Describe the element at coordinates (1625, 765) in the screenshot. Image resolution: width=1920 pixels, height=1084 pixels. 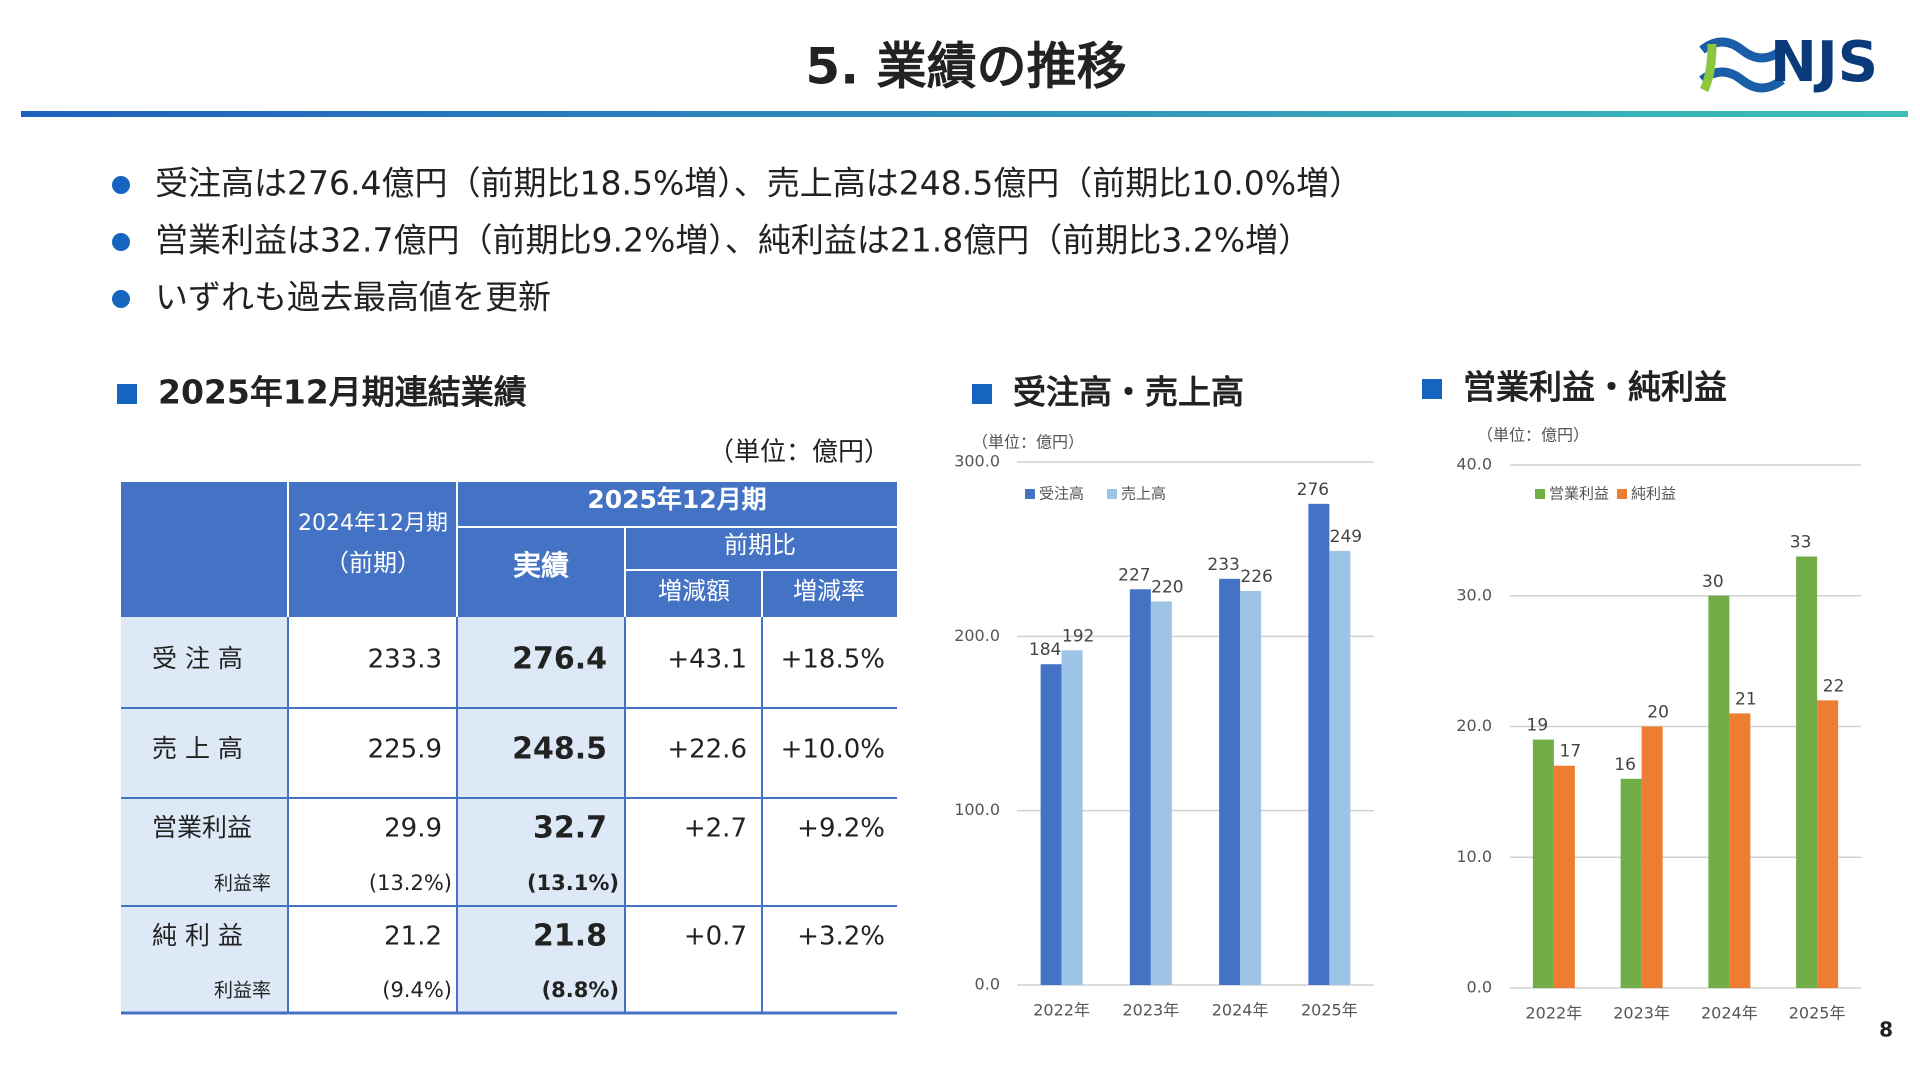
I see `value-label: 16` at that location.